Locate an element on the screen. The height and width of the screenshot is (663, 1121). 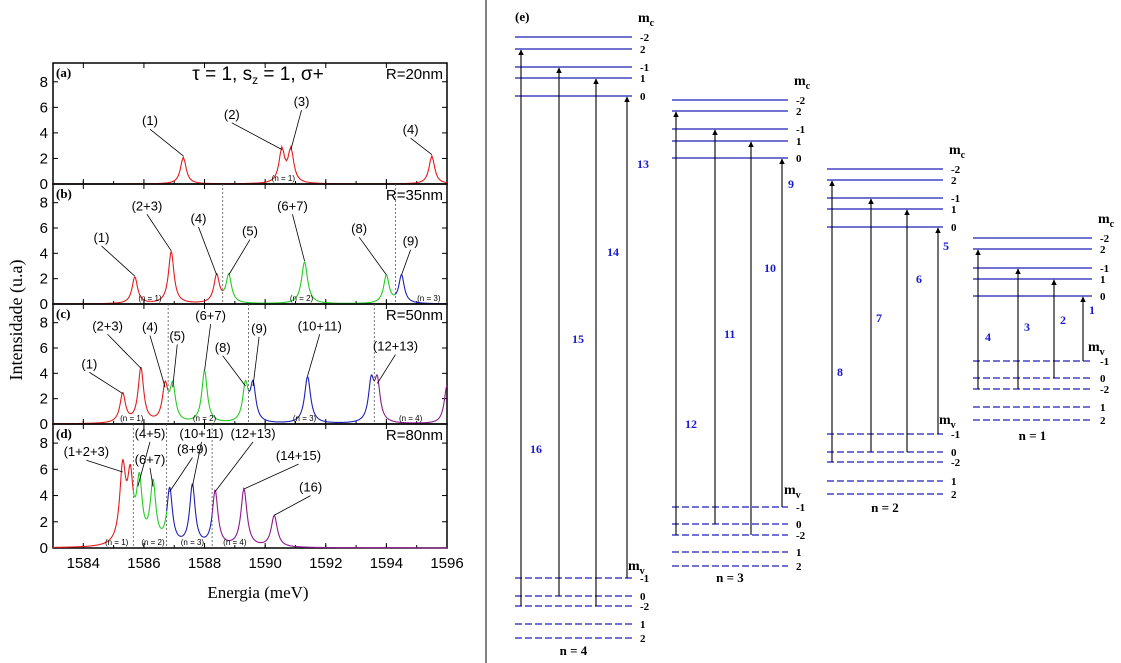
peak-label: (3) is located at coordinates (302, 101).